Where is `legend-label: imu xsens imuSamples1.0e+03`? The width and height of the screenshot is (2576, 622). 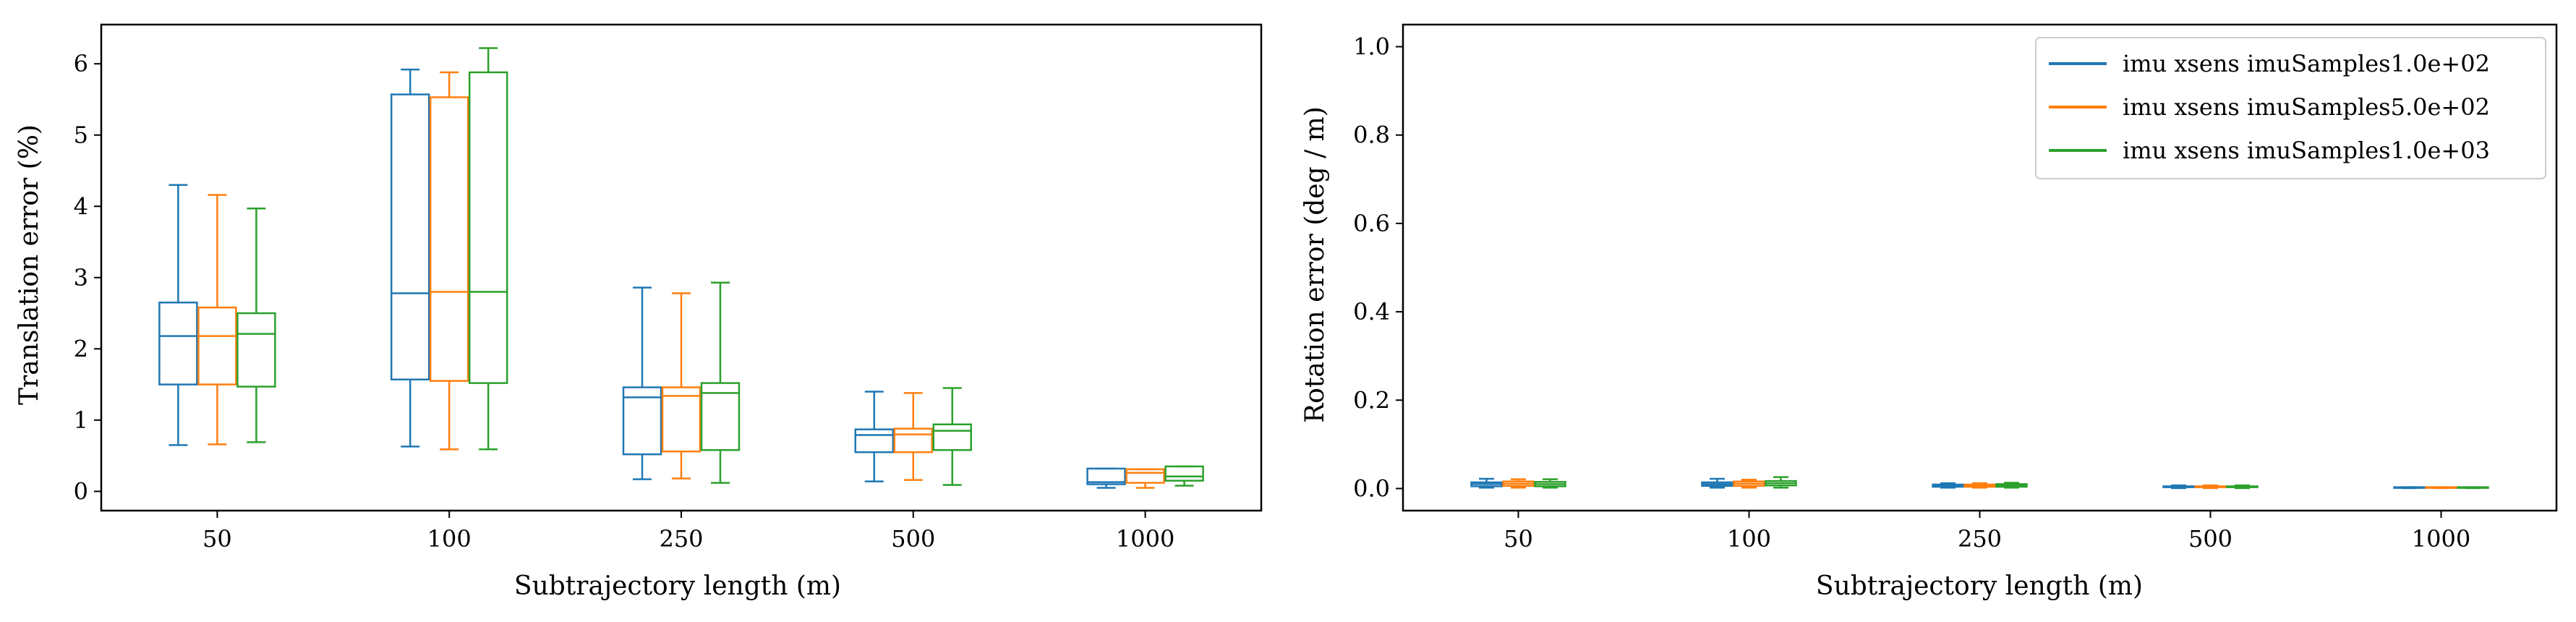
legend-label: imu xsens imuSamples1.0e+03 is located at coordinates (2306, 150).